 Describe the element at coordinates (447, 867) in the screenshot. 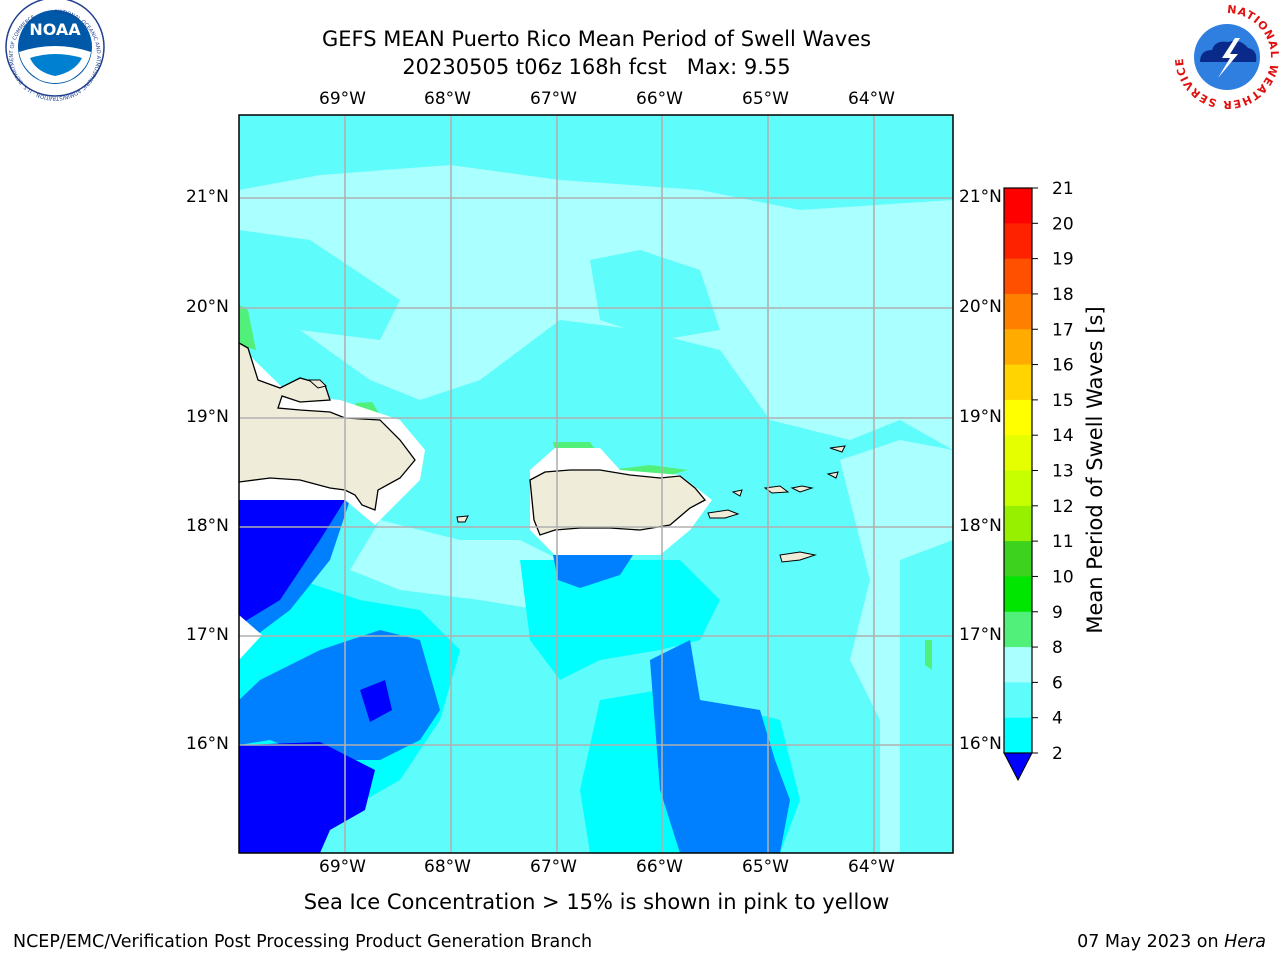

I see `lon-tick-bottom-68w: 68°W` at that location.